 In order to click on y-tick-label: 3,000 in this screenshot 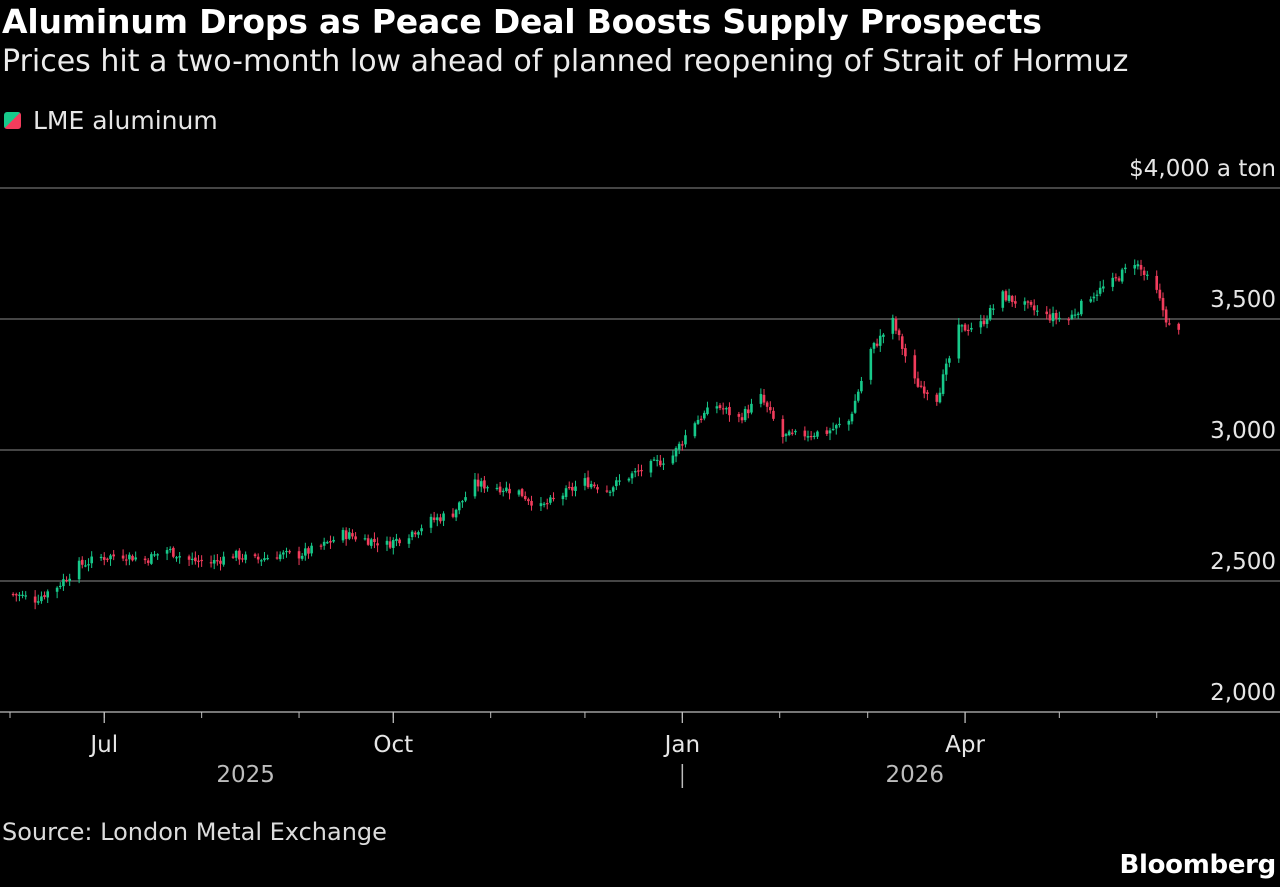, I will do `click(1243, 431)`.